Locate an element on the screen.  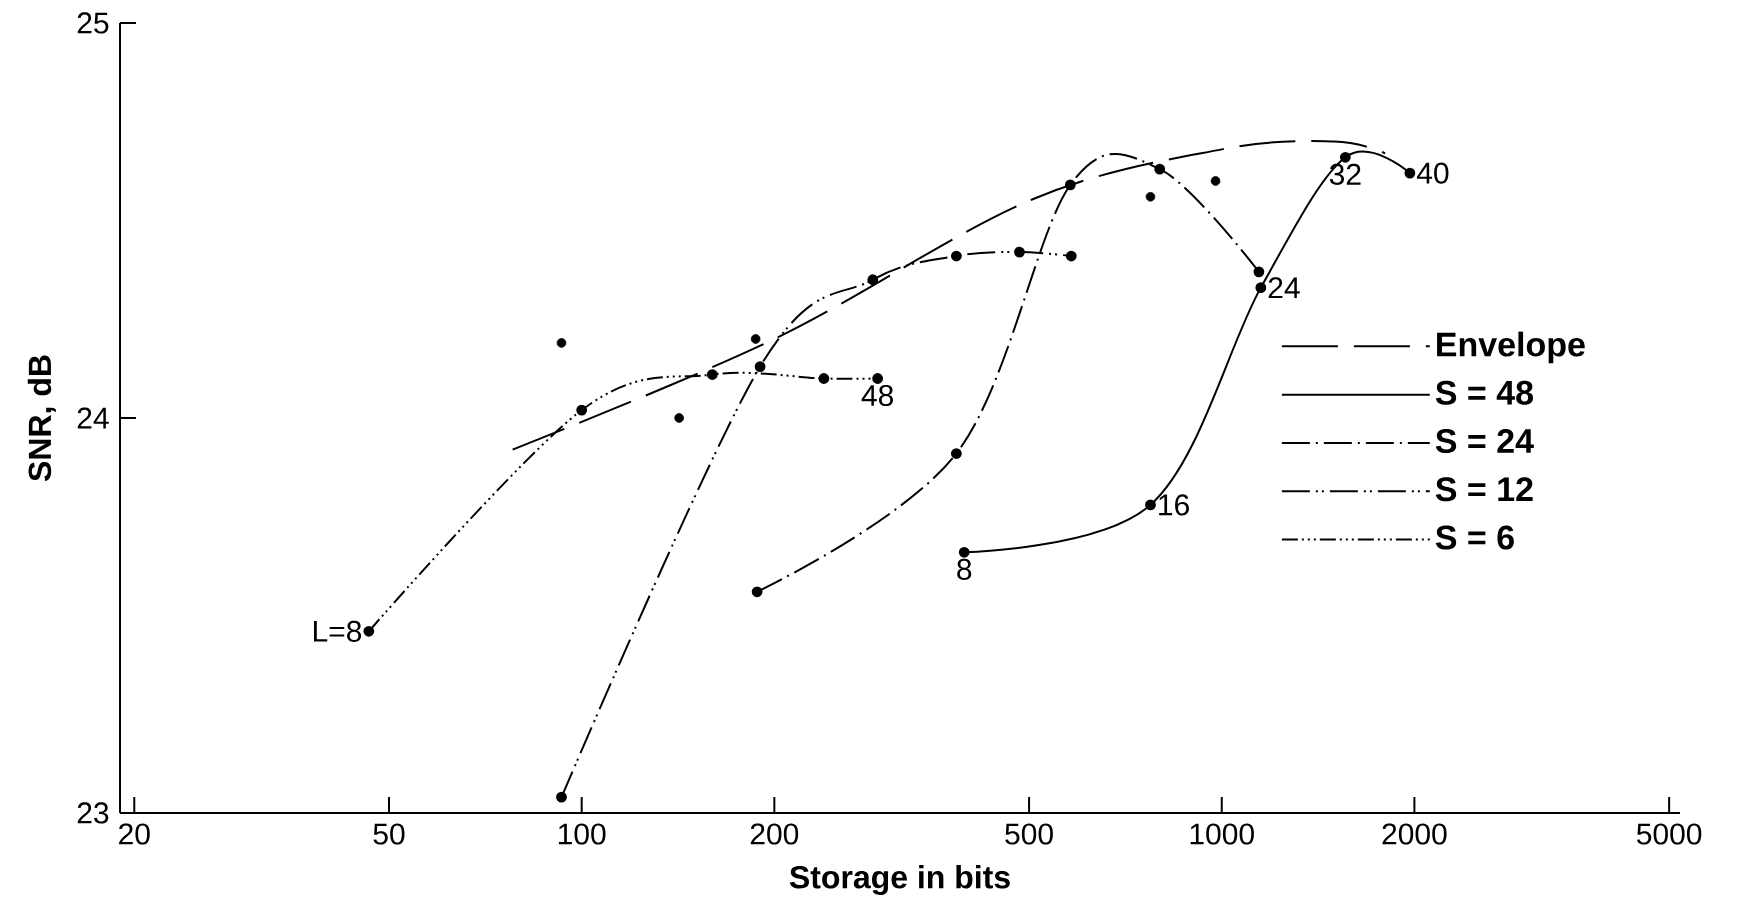
y-tick-label: 25 is located at coordinates (93, 23).